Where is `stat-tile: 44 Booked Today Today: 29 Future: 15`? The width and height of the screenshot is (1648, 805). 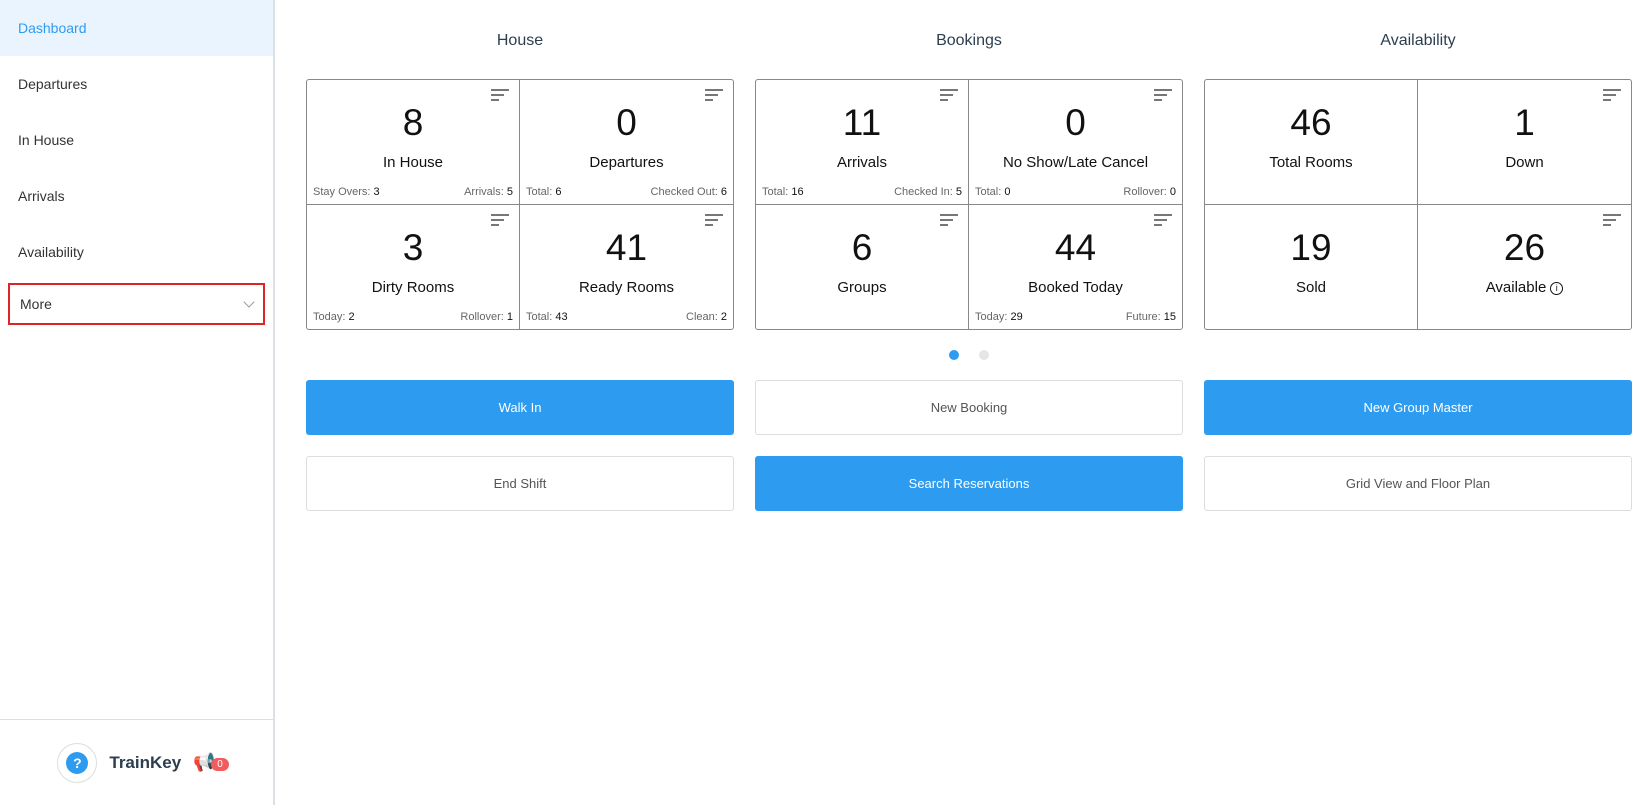
stat-tile: 44 Booked Today Today: 29 Future: 15 is located at coordinates (1075, 267).